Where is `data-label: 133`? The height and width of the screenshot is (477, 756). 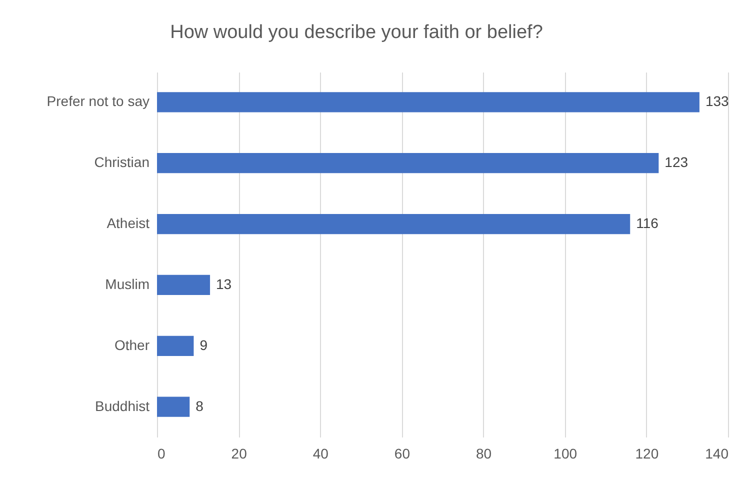 data-label: 133 is located at coordinates (717, 101).